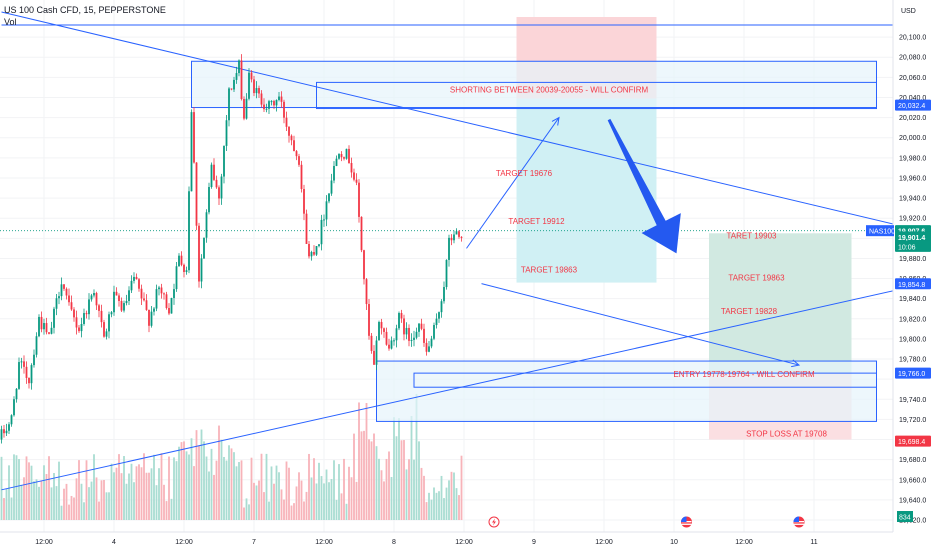 The width and height of the screenshot is (932, 555). Describe the element at coordinates (912, 178) in the screenshot. I see `price-tick-label: 19,960.0` at that location.